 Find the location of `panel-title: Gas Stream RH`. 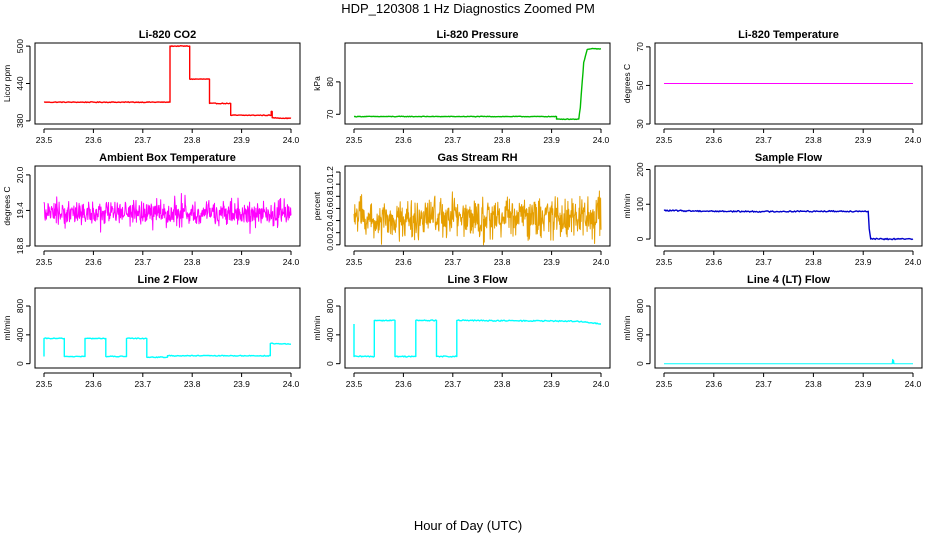

panel-title: Gas Stream RH is located at coordinates (477, 158).